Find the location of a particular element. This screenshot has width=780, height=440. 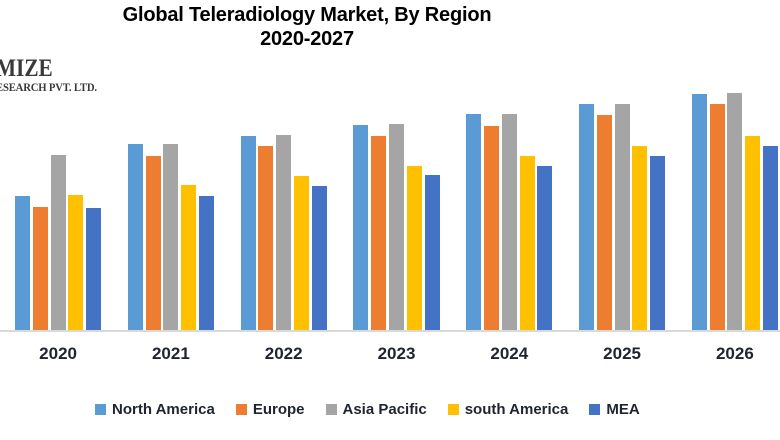

bar-2026-north-america is located at coordinates (699, 212).